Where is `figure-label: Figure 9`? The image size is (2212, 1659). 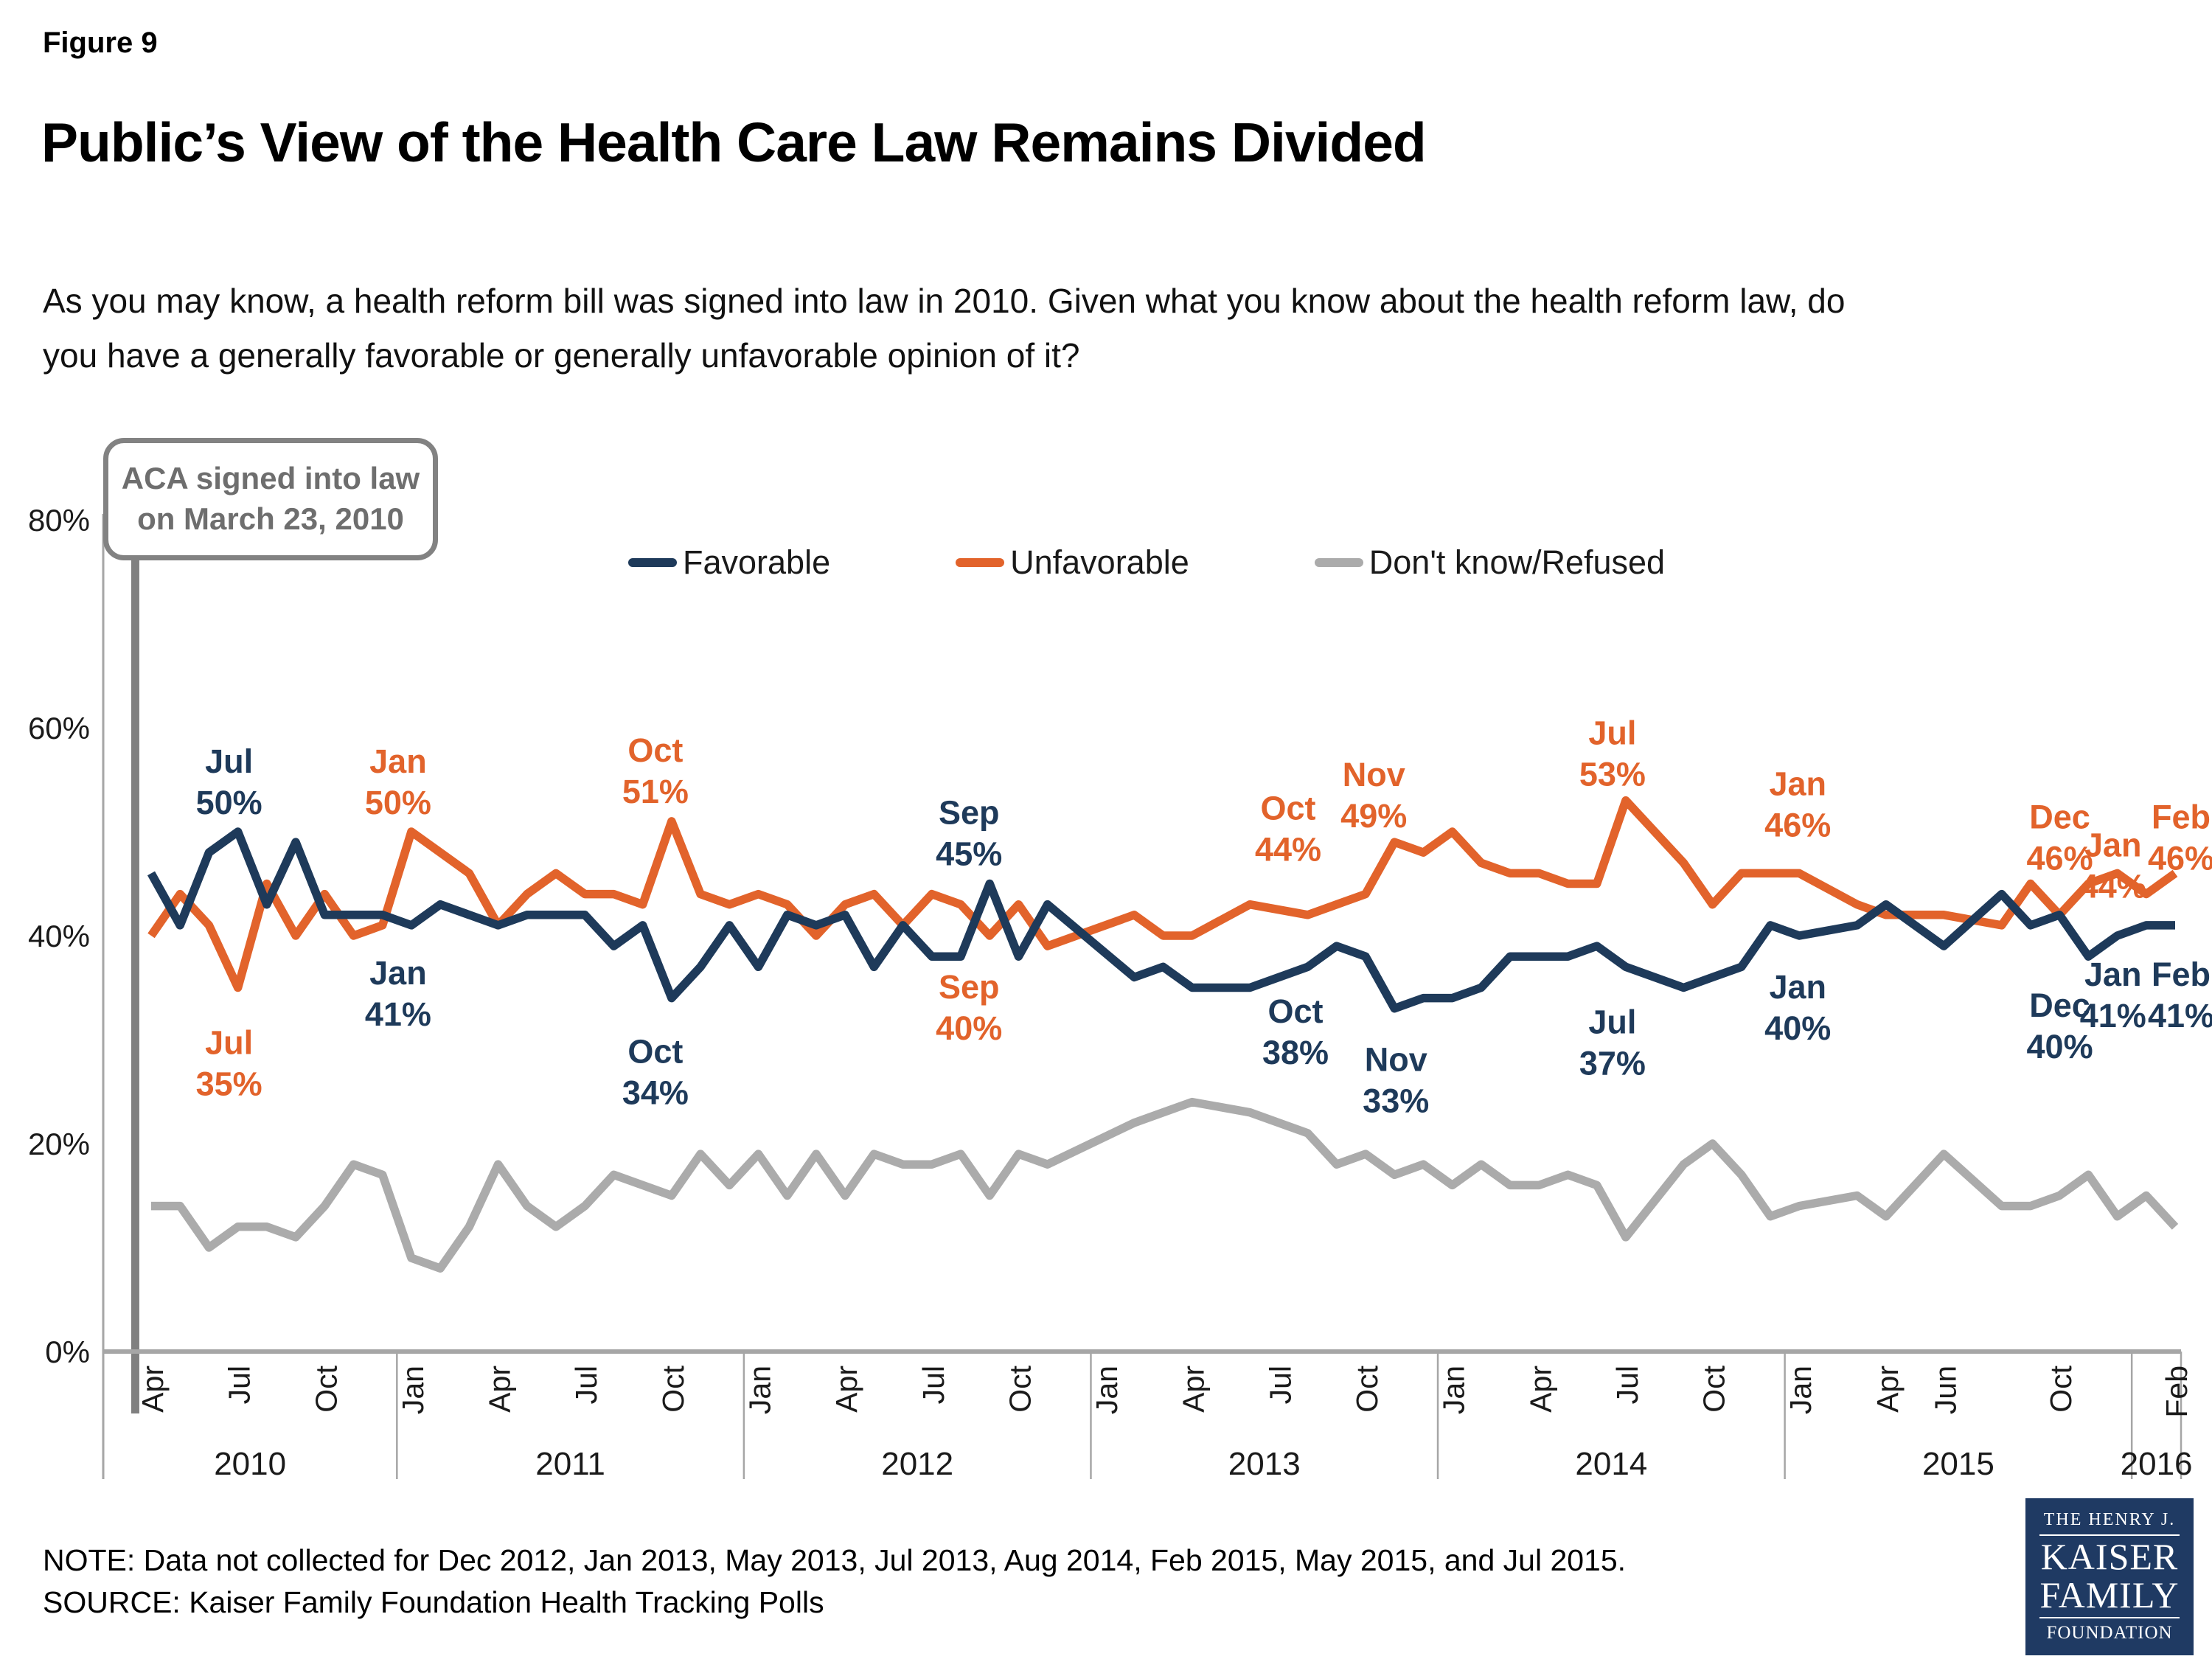 figure-label: Figure 9 is located at coordinates (100, 43).